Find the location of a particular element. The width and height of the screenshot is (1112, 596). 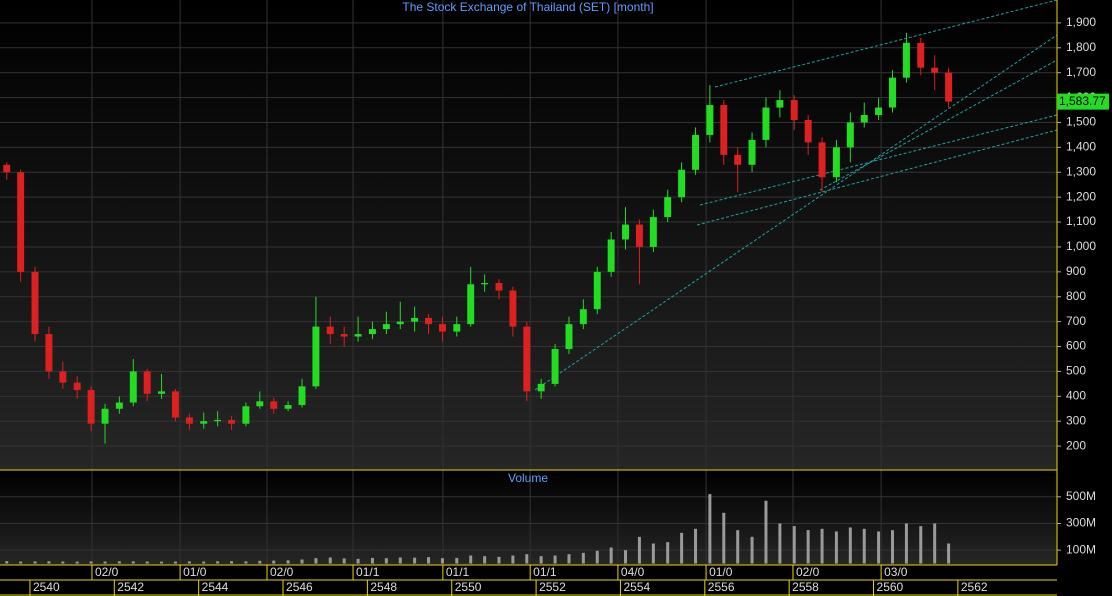

x-tick-label: 2540 is located at coordinates (46, 587).